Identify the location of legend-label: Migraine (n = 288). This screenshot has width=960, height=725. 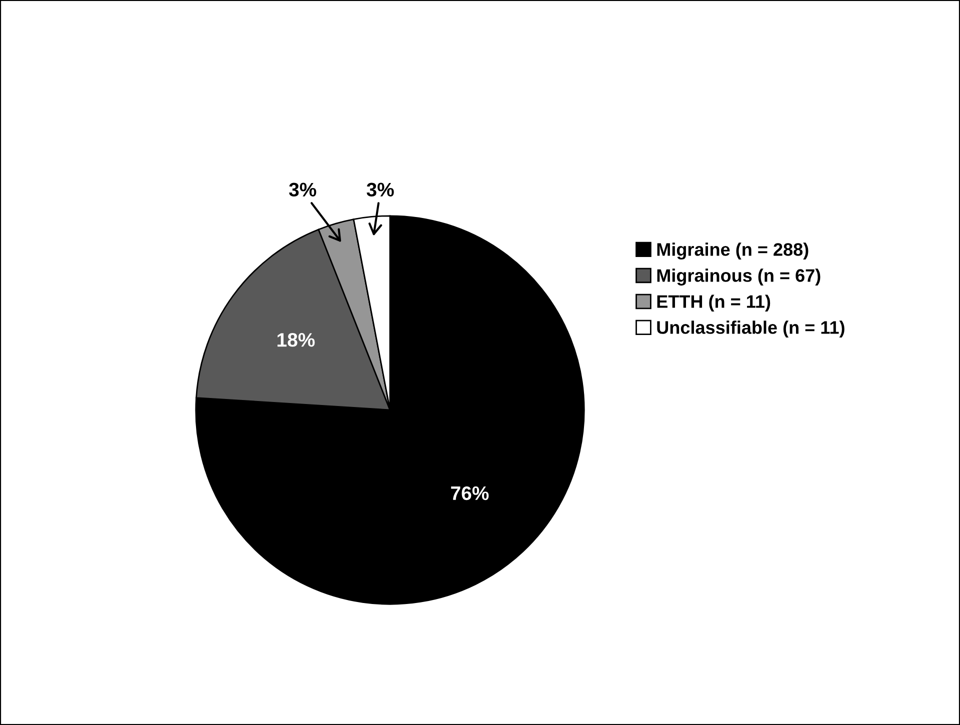
(732, 251).